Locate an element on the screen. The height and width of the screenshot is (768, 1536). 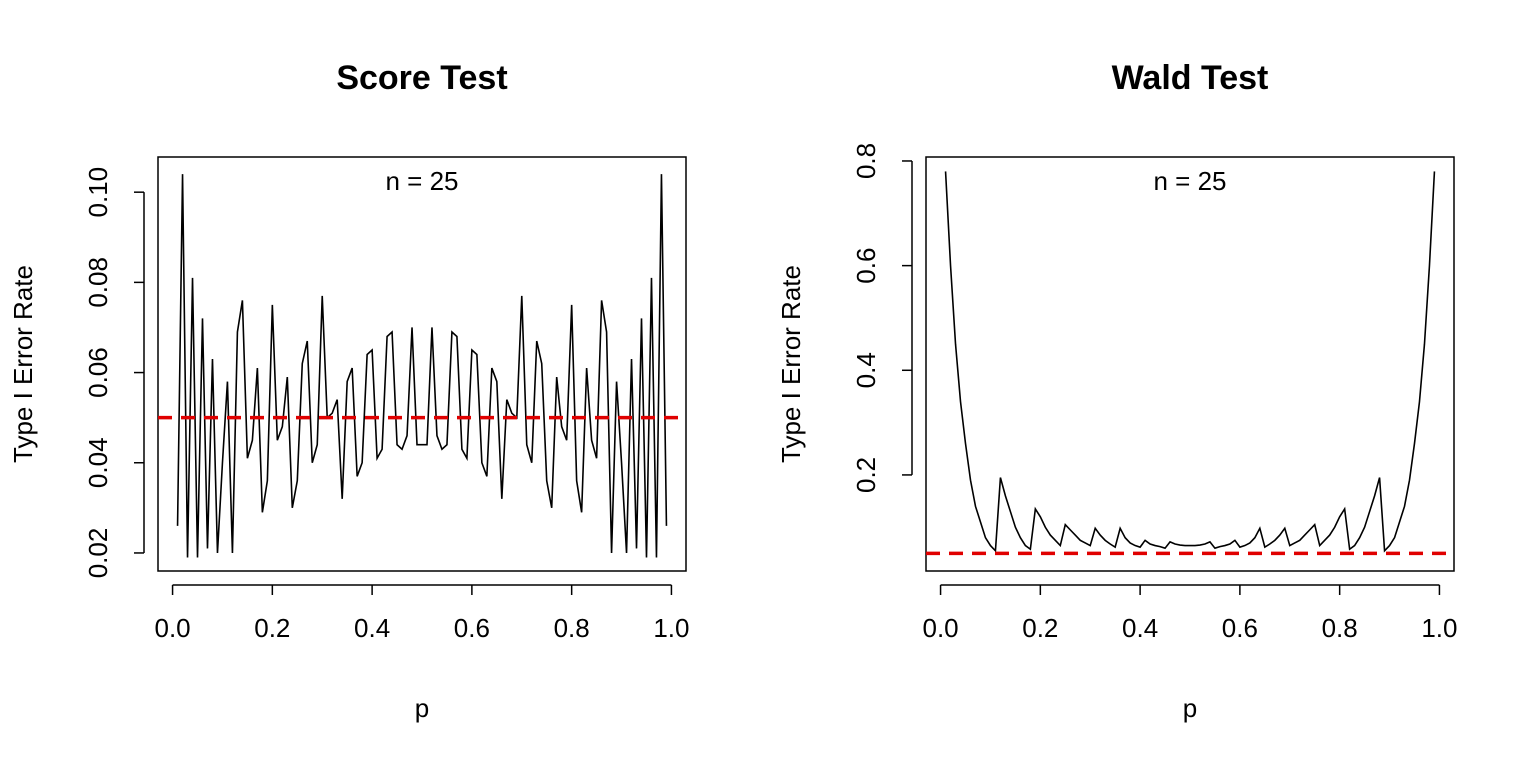
y-tick-label: 0.6 is located at coordinates (866, 266).